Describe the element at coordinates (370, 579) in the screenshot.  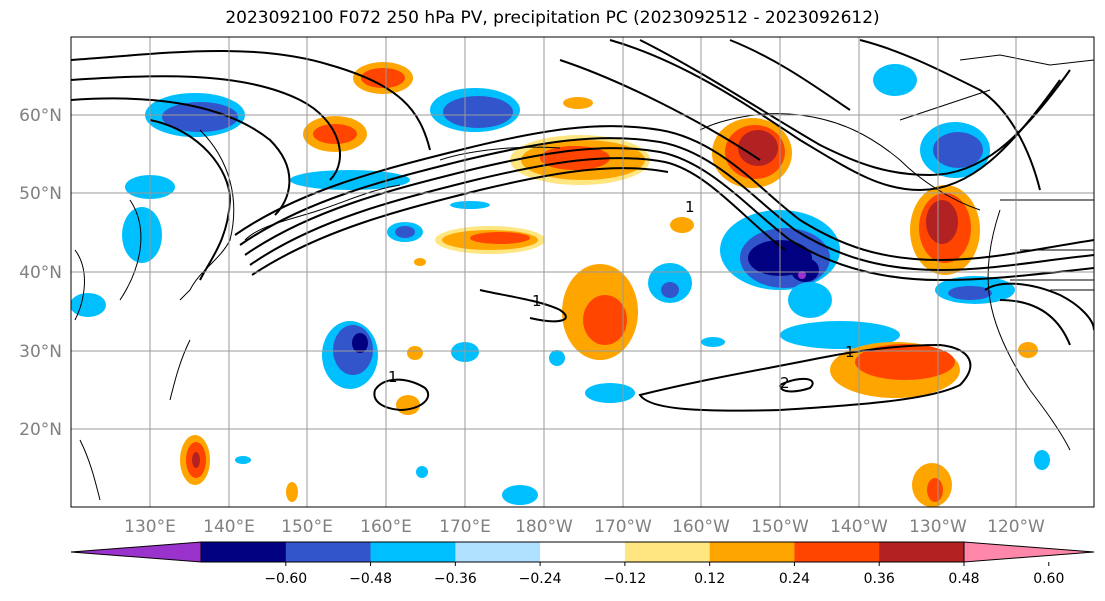
I see `colorbar-tick-label: −0.48` at that location.